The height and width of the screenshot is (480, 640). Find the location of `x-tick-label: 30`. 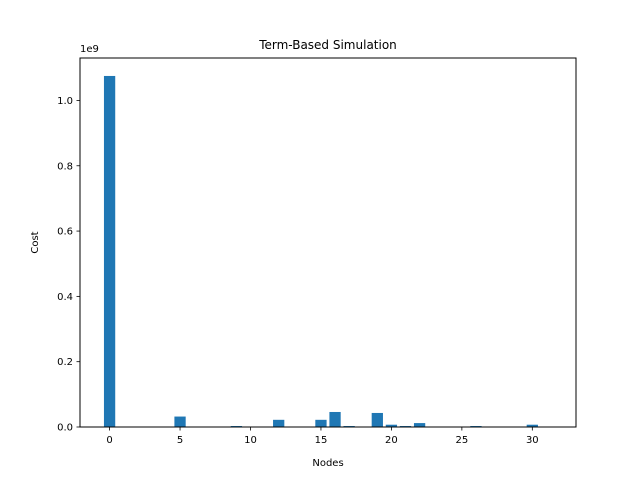

x-tick-label: 30 is located at coordinates (532, 440).